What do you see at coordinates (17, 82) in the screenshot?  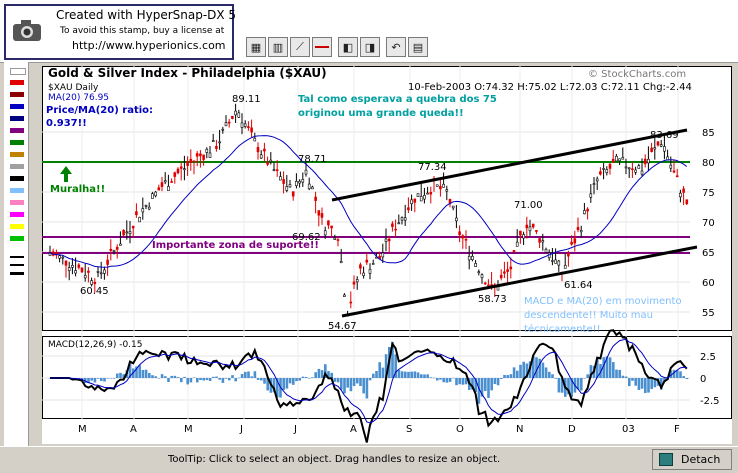 I see `swatch-red` at bounding box center [17, 82].